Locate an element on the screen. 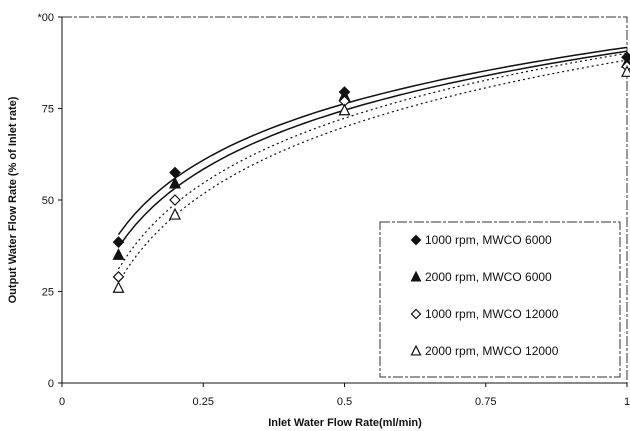  x-tick-label: 0 is located at coordinates (62, 402).